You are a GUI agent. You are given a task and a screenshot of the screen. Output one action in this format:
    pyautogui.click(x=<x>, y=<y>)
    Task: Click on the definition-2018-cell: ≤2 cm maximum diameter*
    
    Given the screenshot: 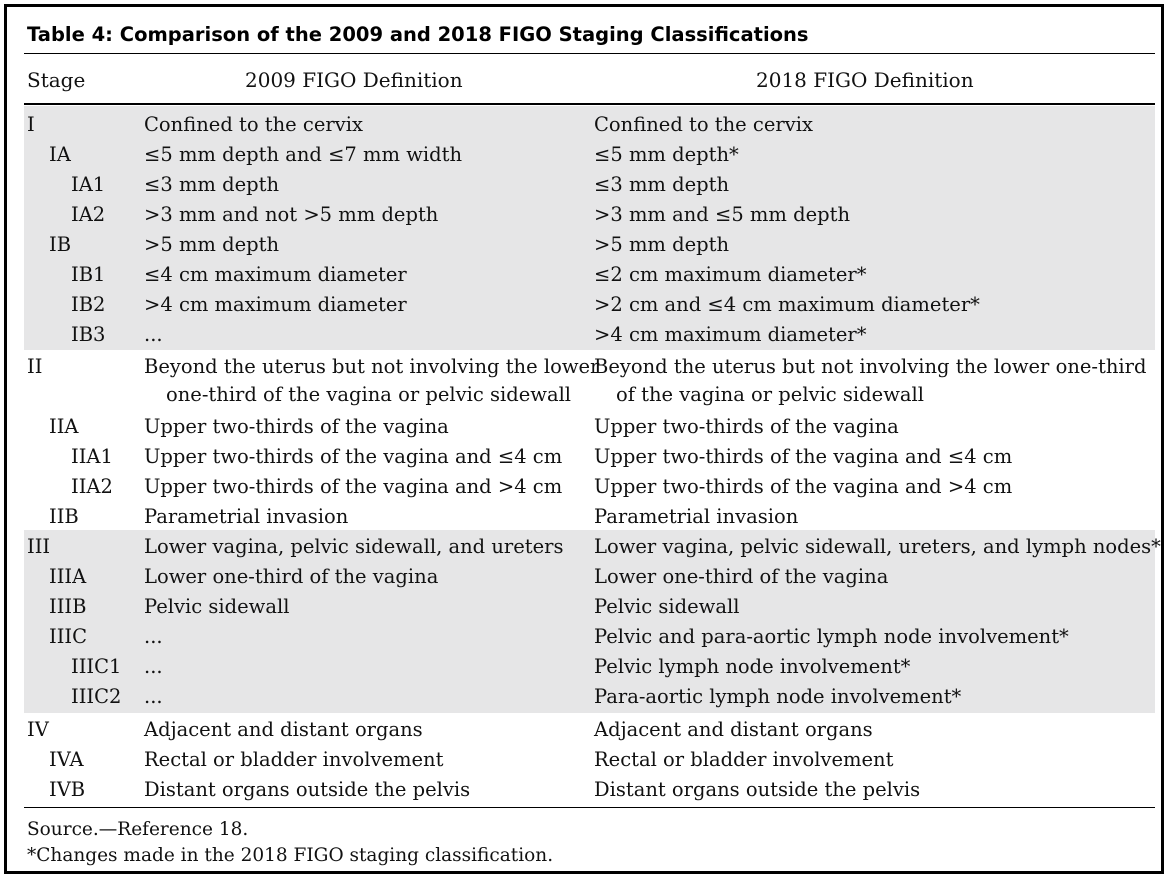 What is the action you would take?
    pyautogui.click(x=730, y=274)
    